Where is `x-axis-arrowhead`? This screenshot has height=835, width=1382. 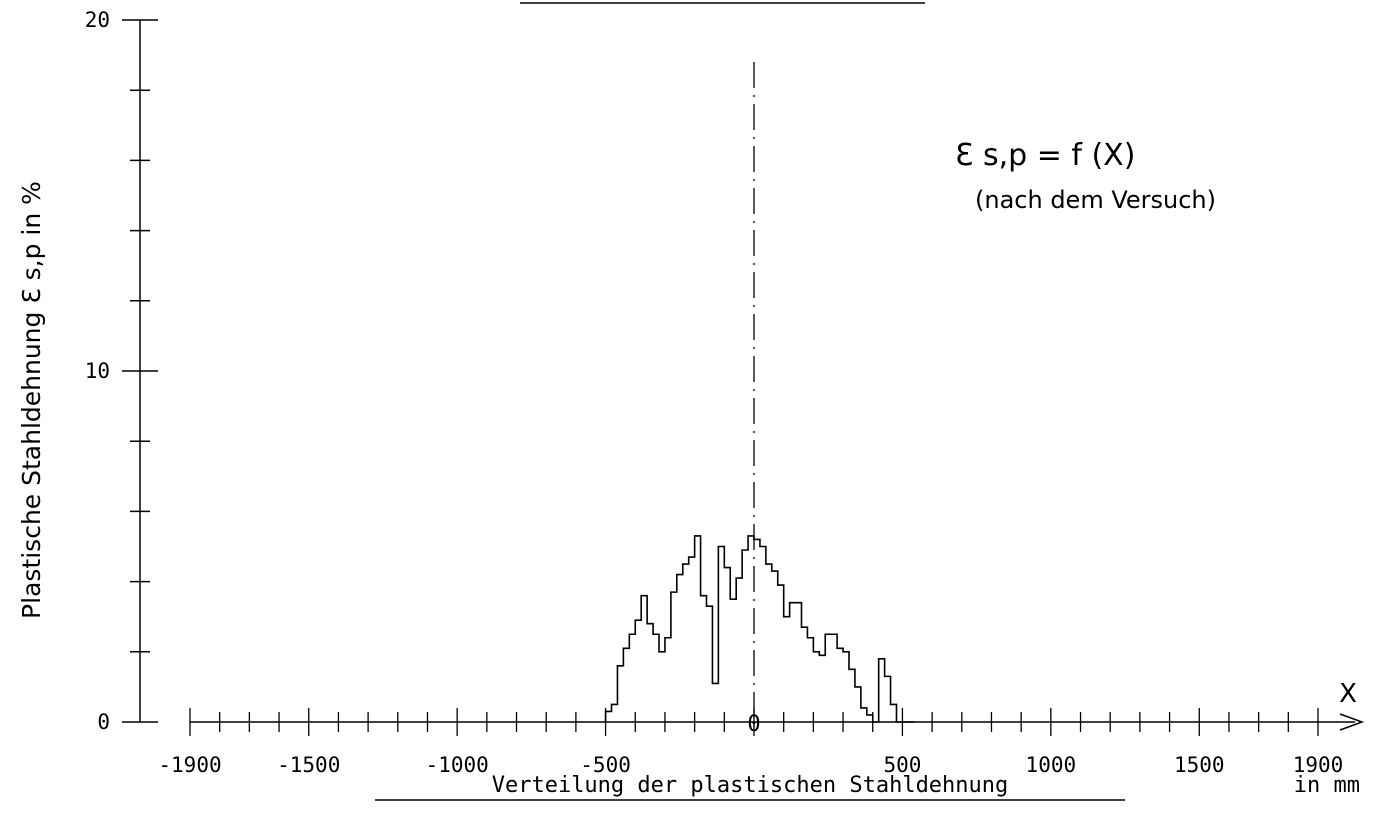
x-axis-arrowhead is located at coordinates (1352, 722).